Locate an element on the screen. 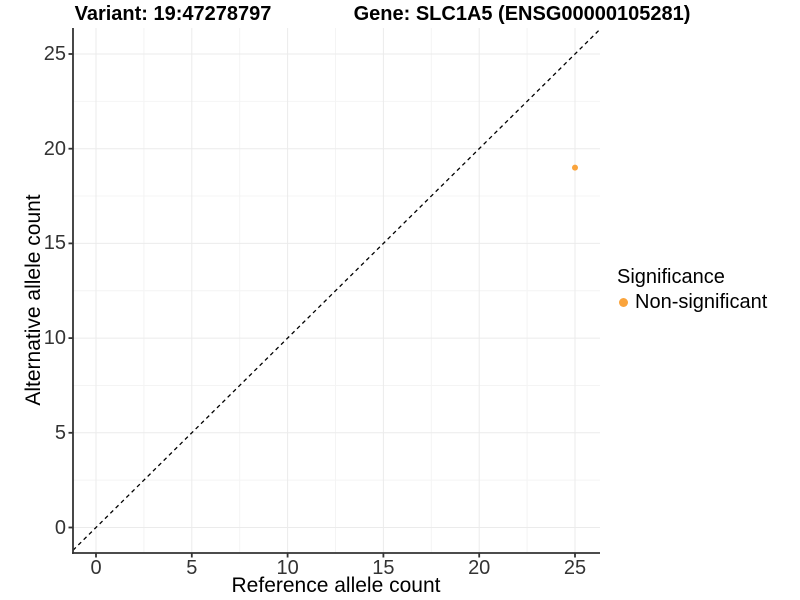 This screenshot has height=600, width=800. x-tick-label: 15 is located at coordinates (383, 568).